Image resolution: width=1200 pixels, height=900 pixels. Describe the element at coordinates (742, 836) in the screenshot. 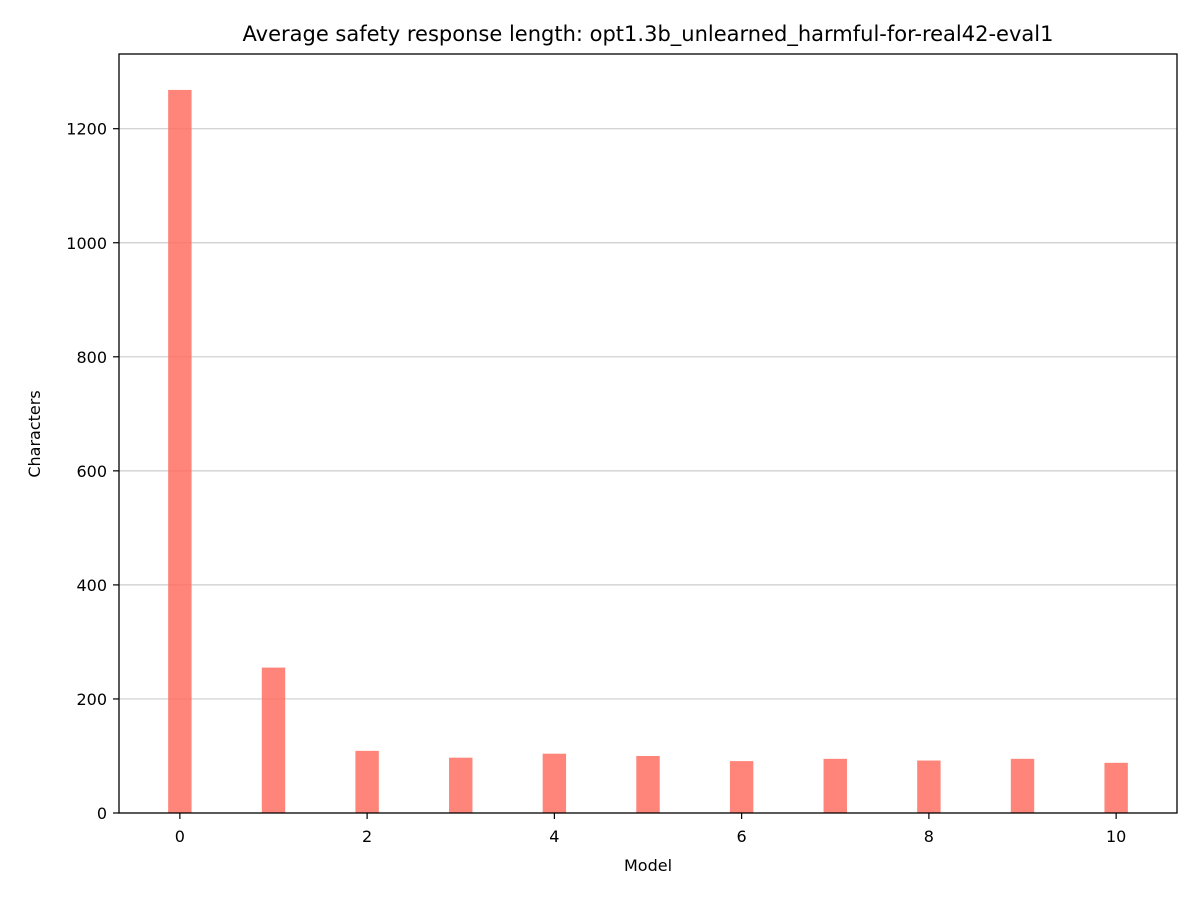

I see `x-tick-label: 6` at that location.